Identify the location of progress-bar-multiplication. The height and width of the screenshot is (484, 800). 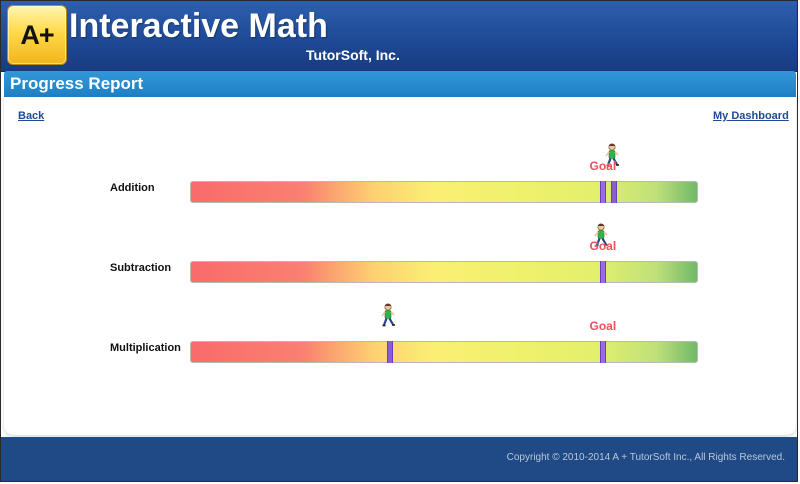
(444, 352).